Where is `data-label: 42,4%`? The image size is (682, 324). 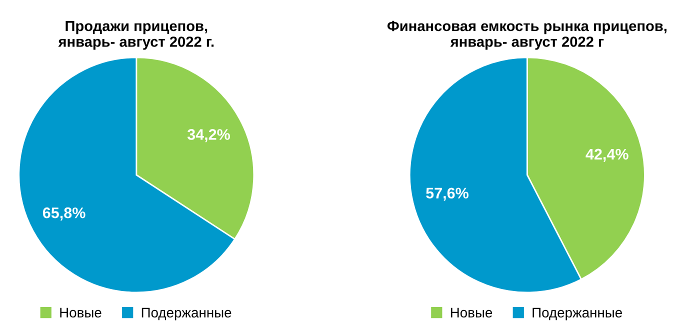
data-label: 42,4% is located at coordinates (607, 155).